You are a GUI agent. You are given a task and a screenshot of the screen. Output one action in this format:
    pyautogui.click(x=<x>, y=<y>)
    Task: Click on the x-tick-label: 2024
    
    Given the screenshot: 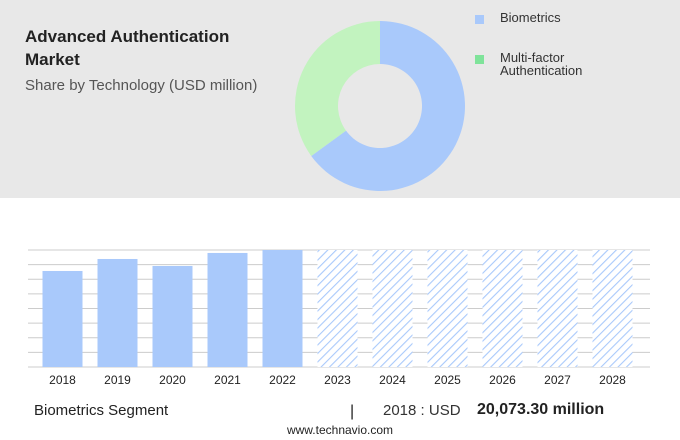 What is the action you would take?
    pyautogui.click(x=392, y=380)
    